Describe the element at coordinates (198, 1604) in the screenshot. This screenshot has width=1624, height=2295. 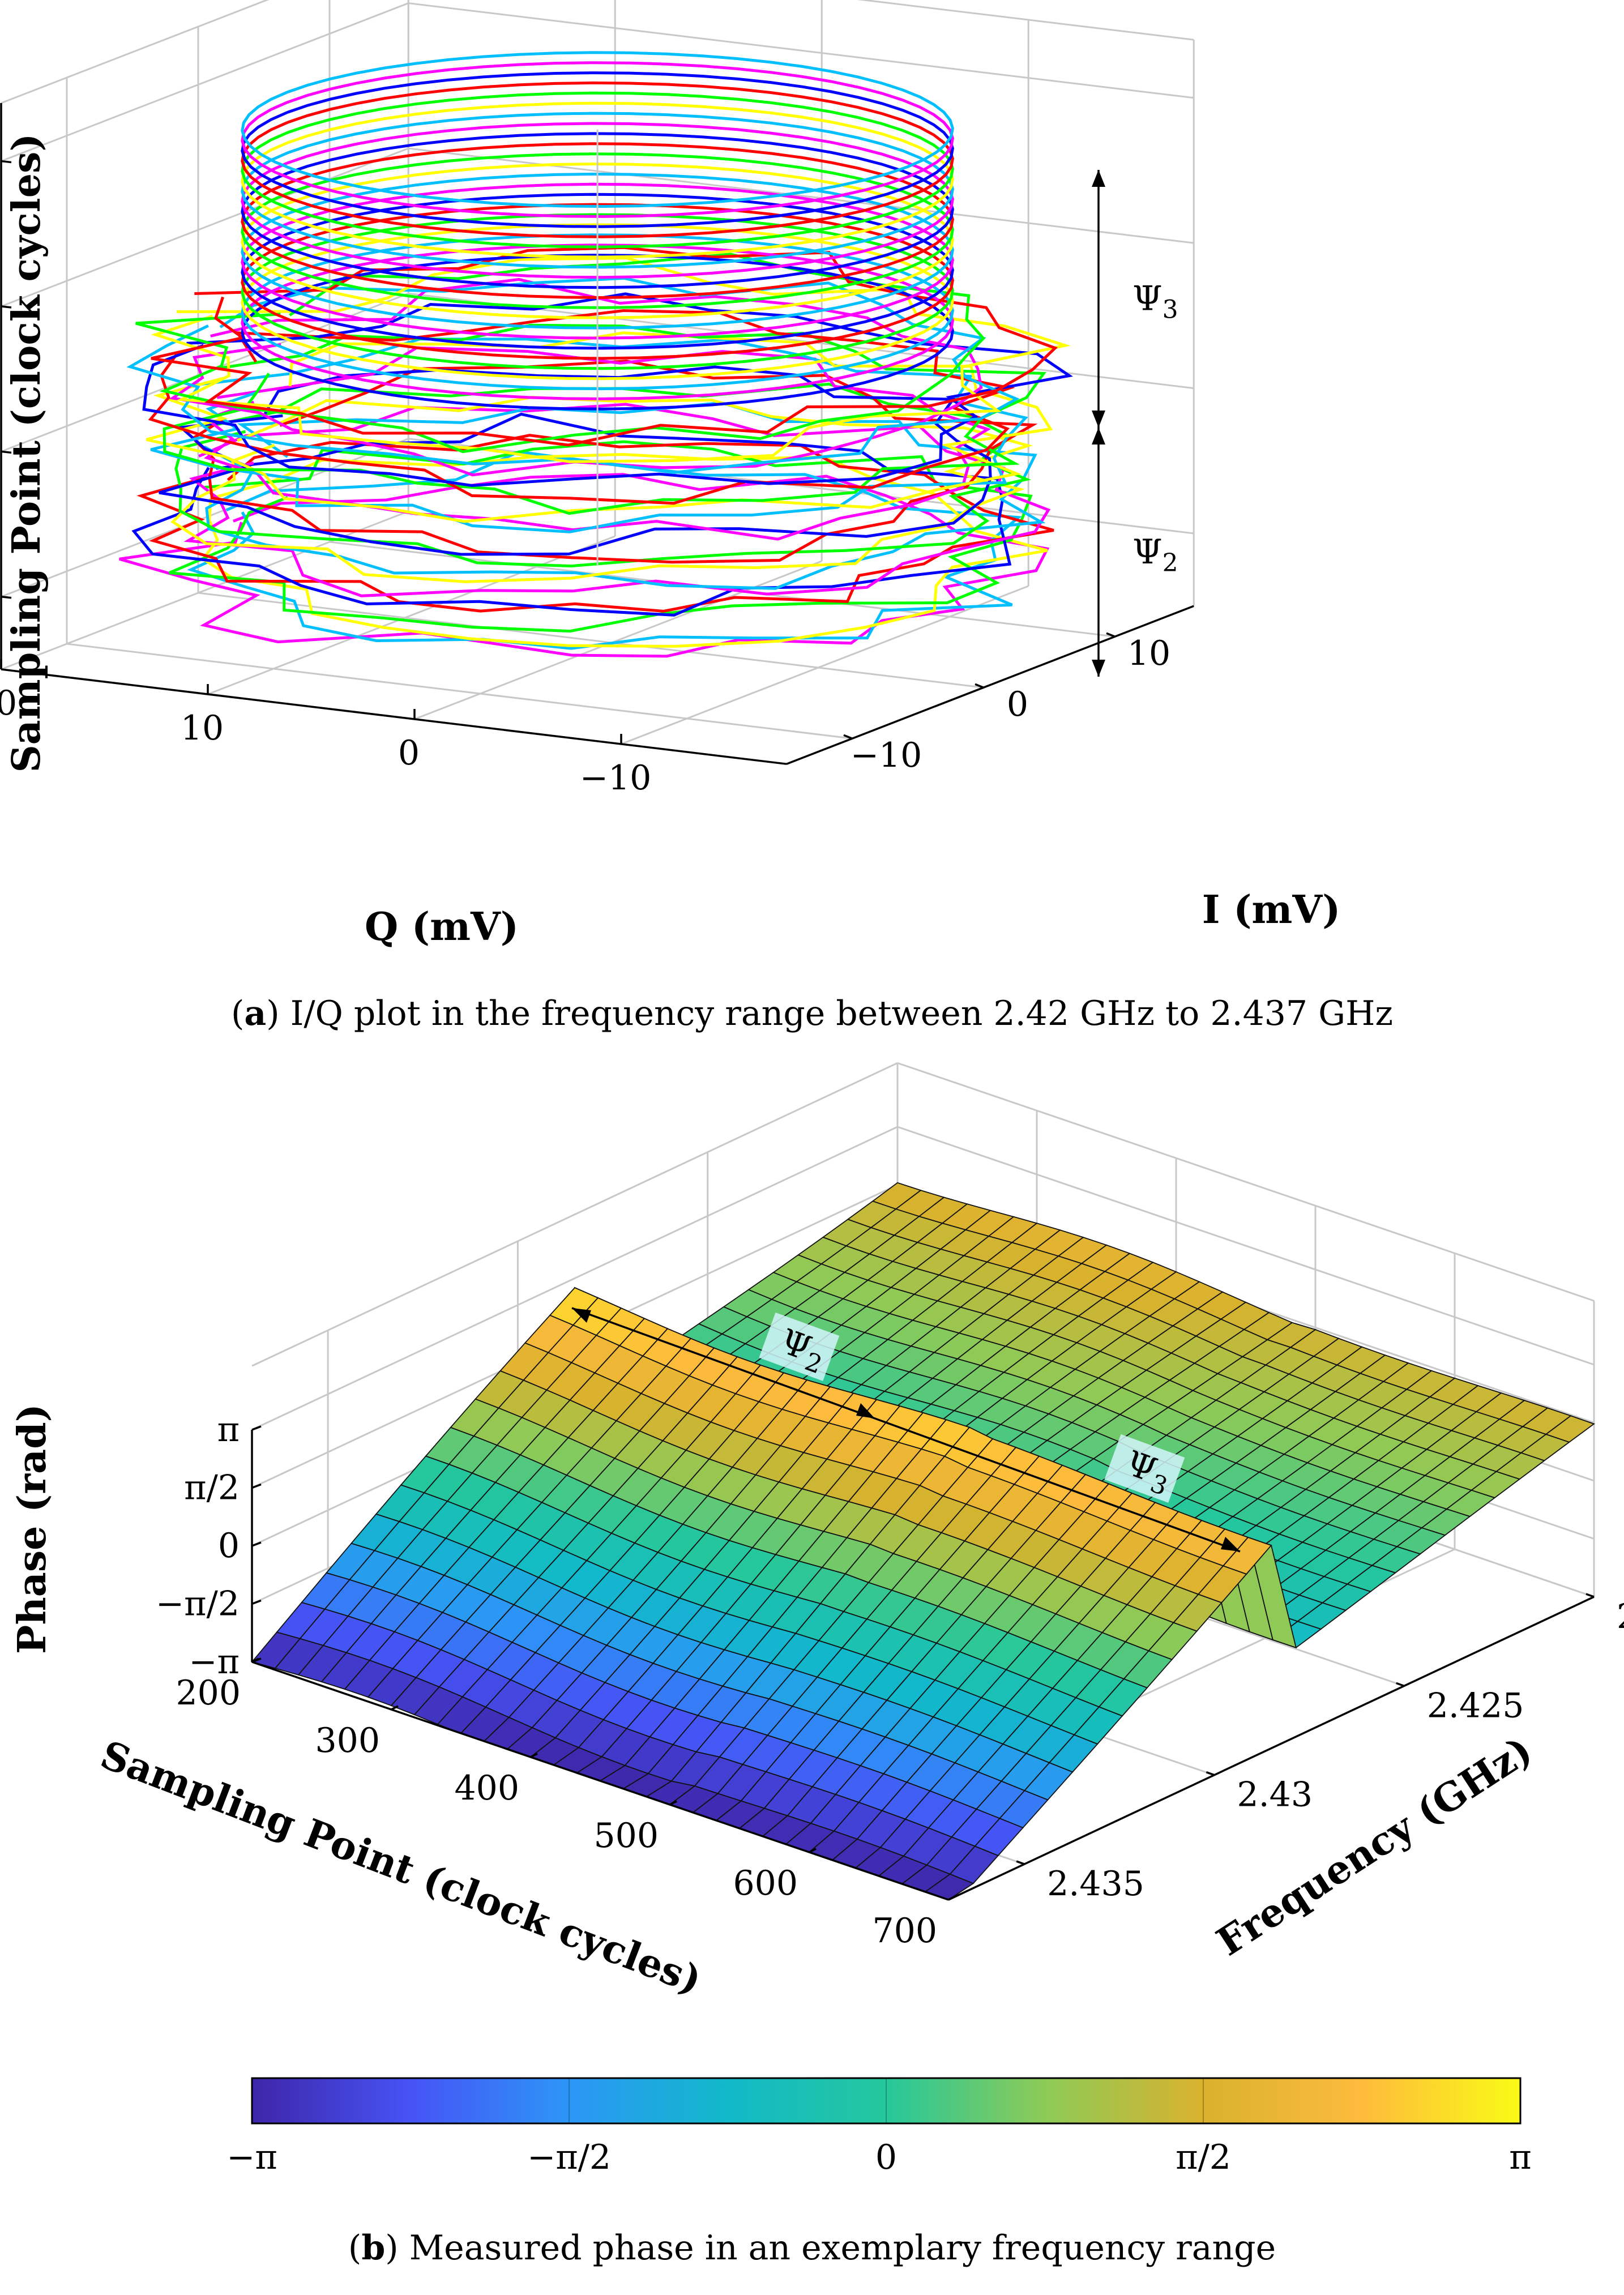
I see `figure-b-z-tick-label: −π/2` at that location.